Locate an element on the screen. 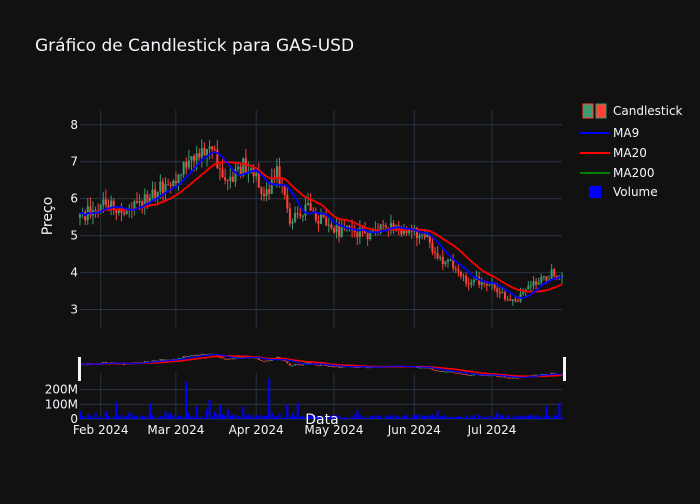 The height and width of the screenshot is (504, 700). legend-item-volume: Volume is located at coordinates (623, 192).